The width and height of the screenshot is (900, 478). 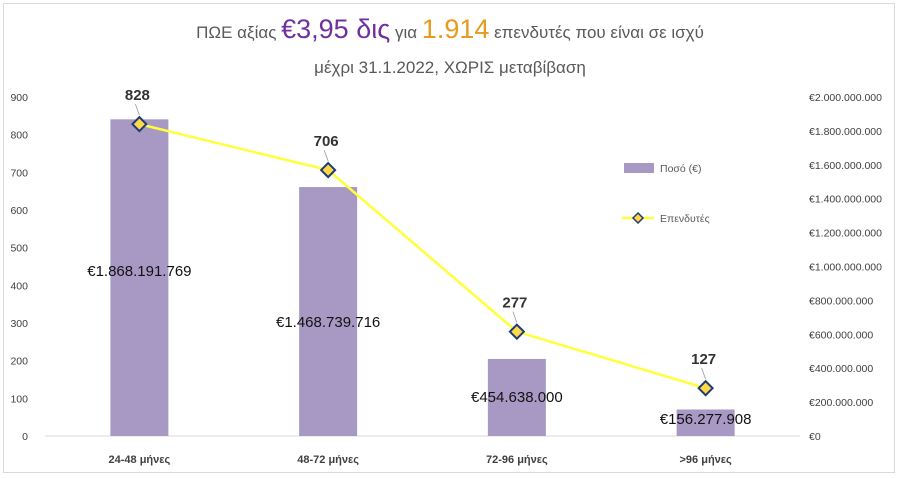 I want to click on y-right-tick-label: €1.000.000.000, so click(x=845, y=268).